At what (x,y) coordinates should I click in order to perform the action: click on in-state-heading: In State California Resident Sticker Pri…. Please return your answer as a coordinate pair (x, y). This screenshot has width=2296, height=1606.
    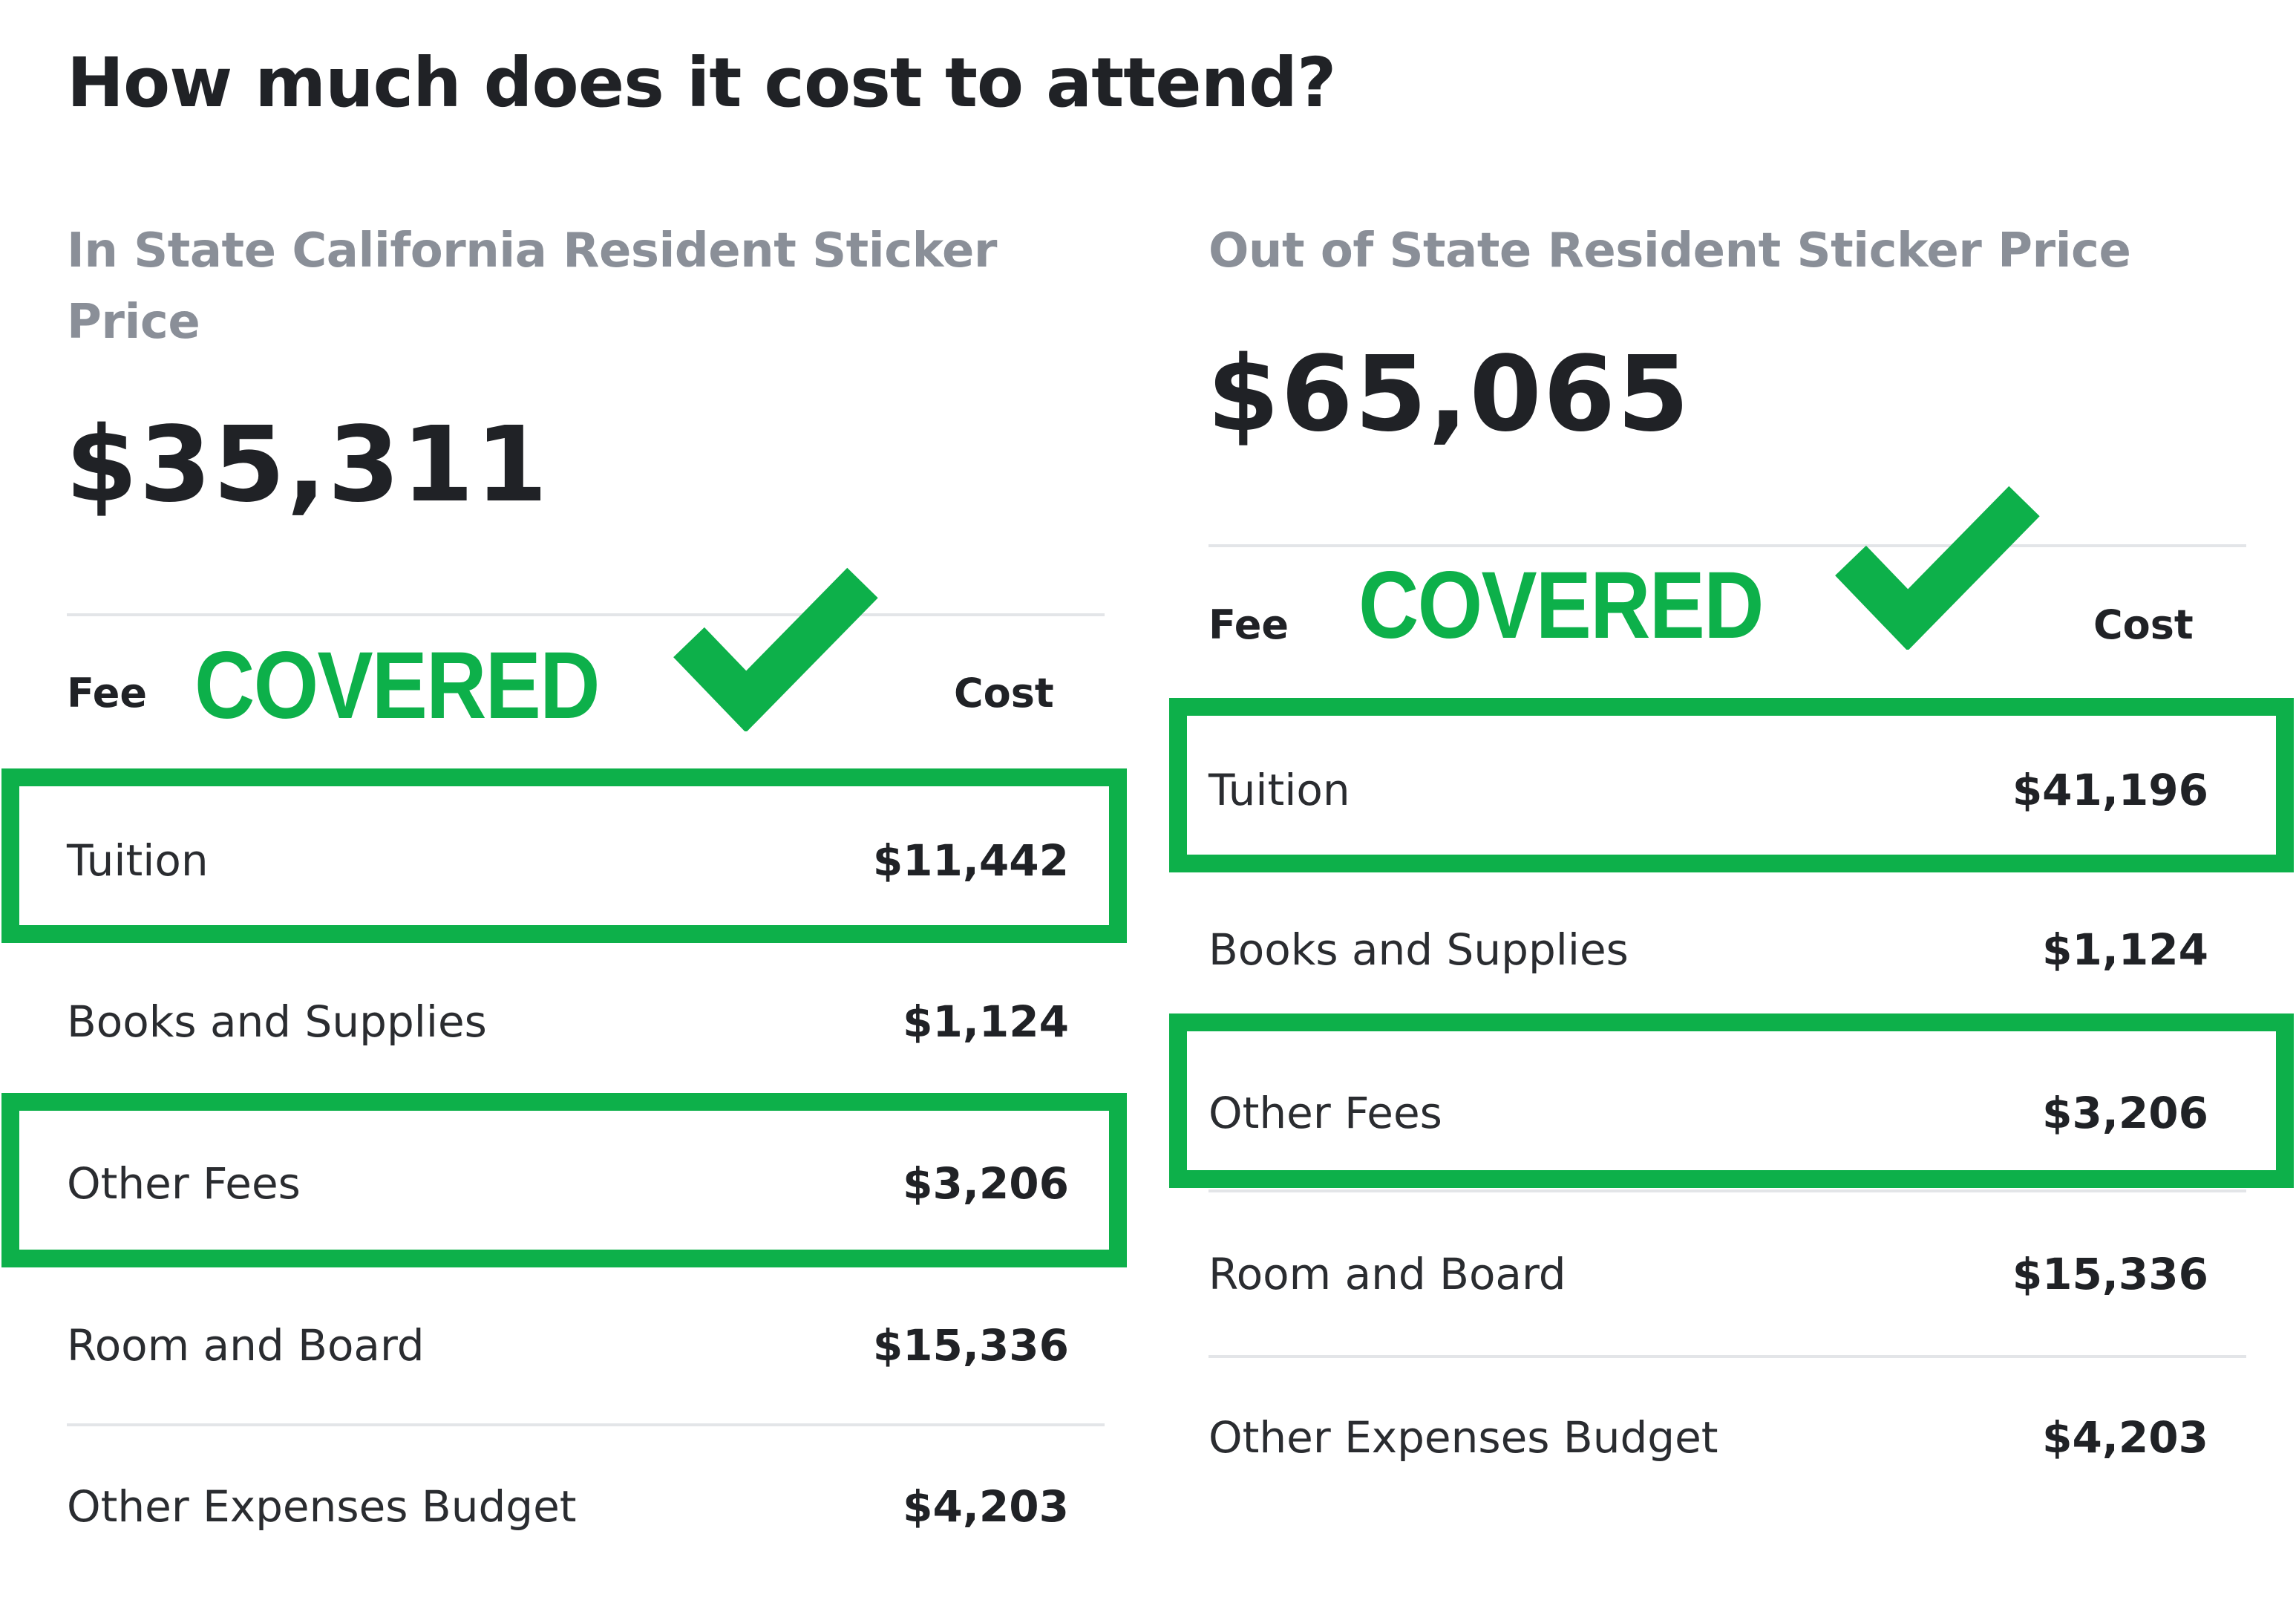
    Looking at the image, I should click on (586, 286).